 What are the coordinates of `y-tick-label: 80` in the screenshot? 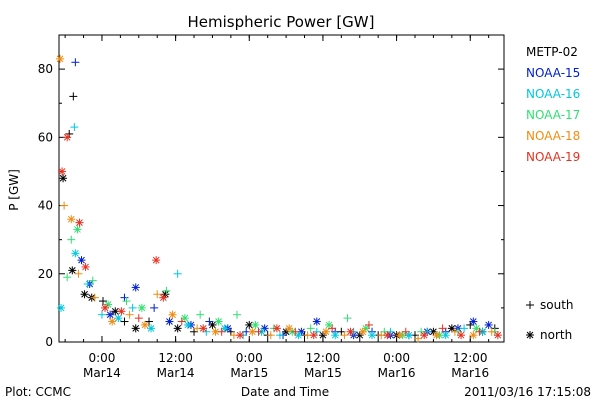 It's located at (45, 69).